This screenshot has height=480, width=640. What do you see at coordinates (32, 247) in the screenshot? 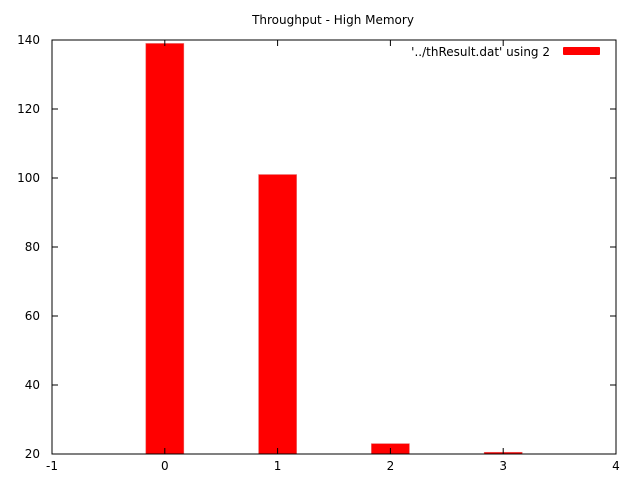
I see `y-tick-label: 80` at bounding box center [32, 247].